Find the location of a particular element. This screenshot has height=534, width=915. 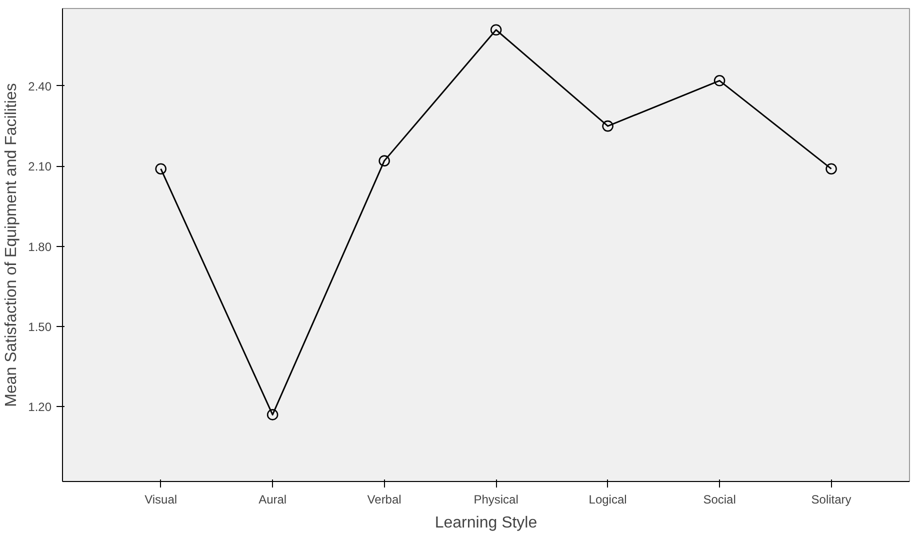

y-tick-label: 2.10 is located at coordinates (40, 167).